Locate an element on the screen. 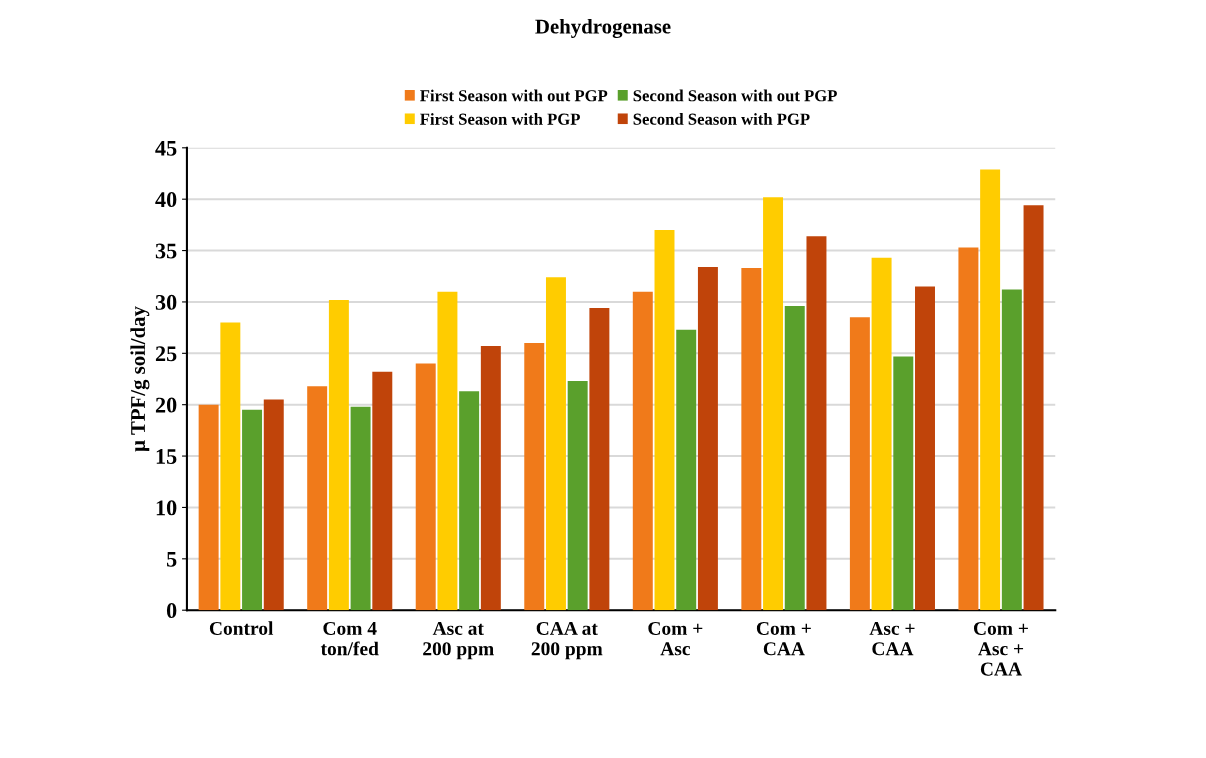  y-tick-label: 20 is located at coordinates (166, 405).